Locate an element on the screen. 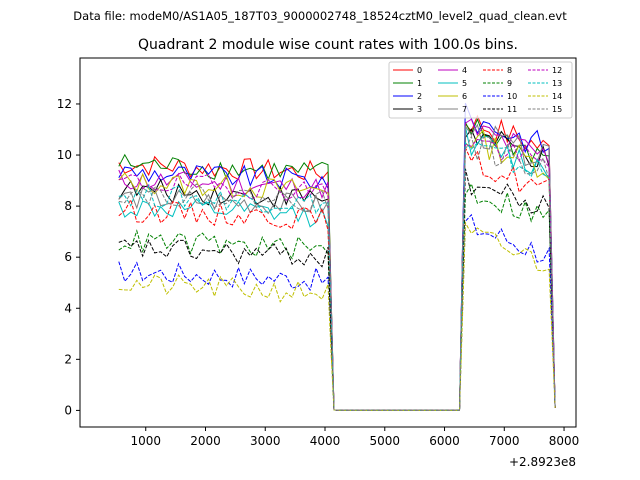 This screenshot has width=640, height=480. y-axis: 0 2 4 6 8 10 12 is located at coordinates (68, 257).